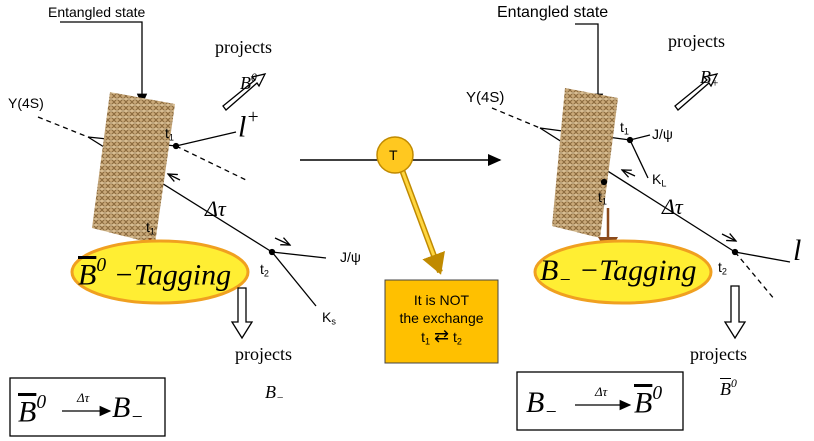  Describe the element at coordinates (155, 273) in the screenshot. I see `tagging: B0 −Tagging` at that location.